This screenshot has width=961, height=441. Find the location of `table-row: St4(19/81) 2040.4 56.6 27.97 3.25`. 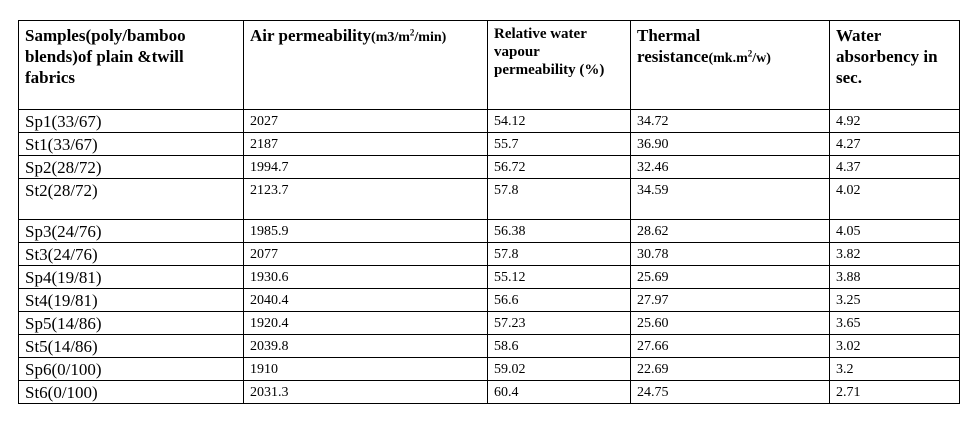

table-row: St4(19/81) 2040.4 56.6 27.97 3.25 is located at coordinates (489, 300).